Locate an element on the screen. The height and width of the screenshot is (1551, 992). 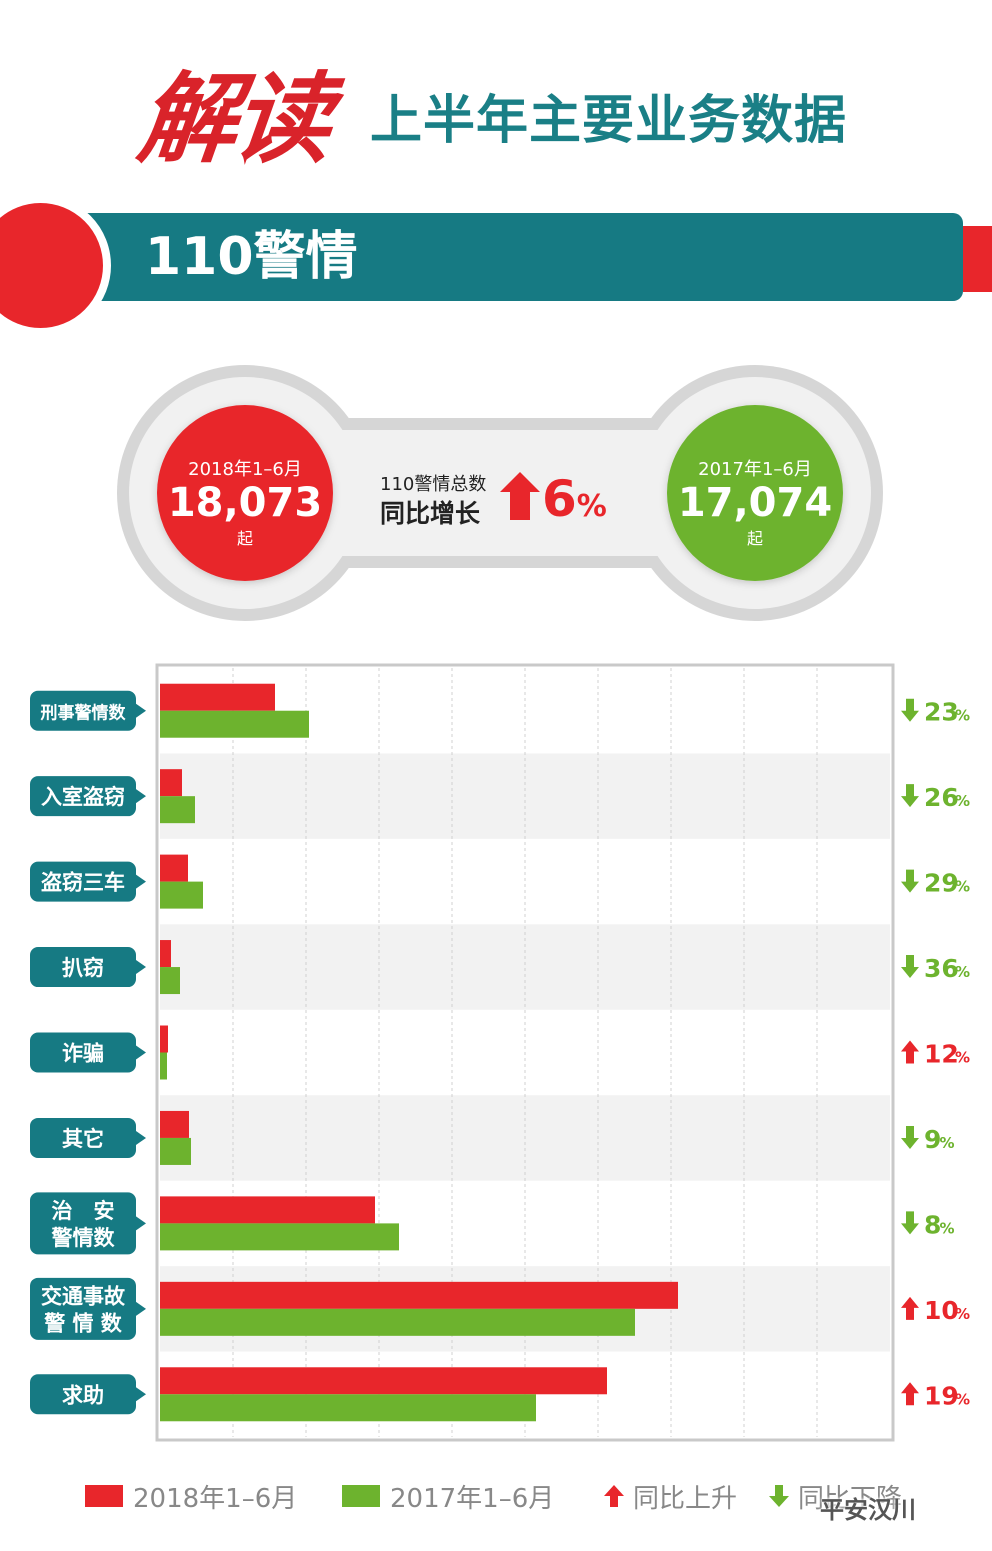
legend-2018: 2018年1–6月 is located at coordinates (191, 1496).